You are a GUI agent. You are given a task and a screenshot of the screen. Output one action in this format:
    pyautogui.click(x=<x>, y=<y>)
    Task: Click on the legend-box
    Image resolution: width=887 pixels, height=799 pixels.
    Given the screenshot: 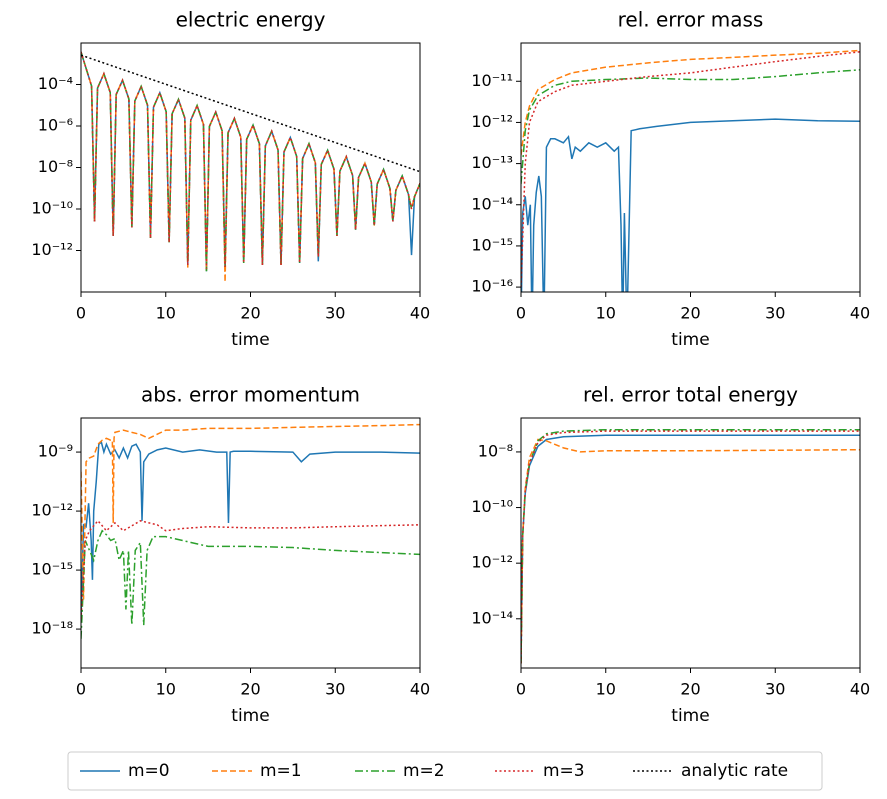 What is the action you would take?
    pyautogui.click(x=445, y=771)
    